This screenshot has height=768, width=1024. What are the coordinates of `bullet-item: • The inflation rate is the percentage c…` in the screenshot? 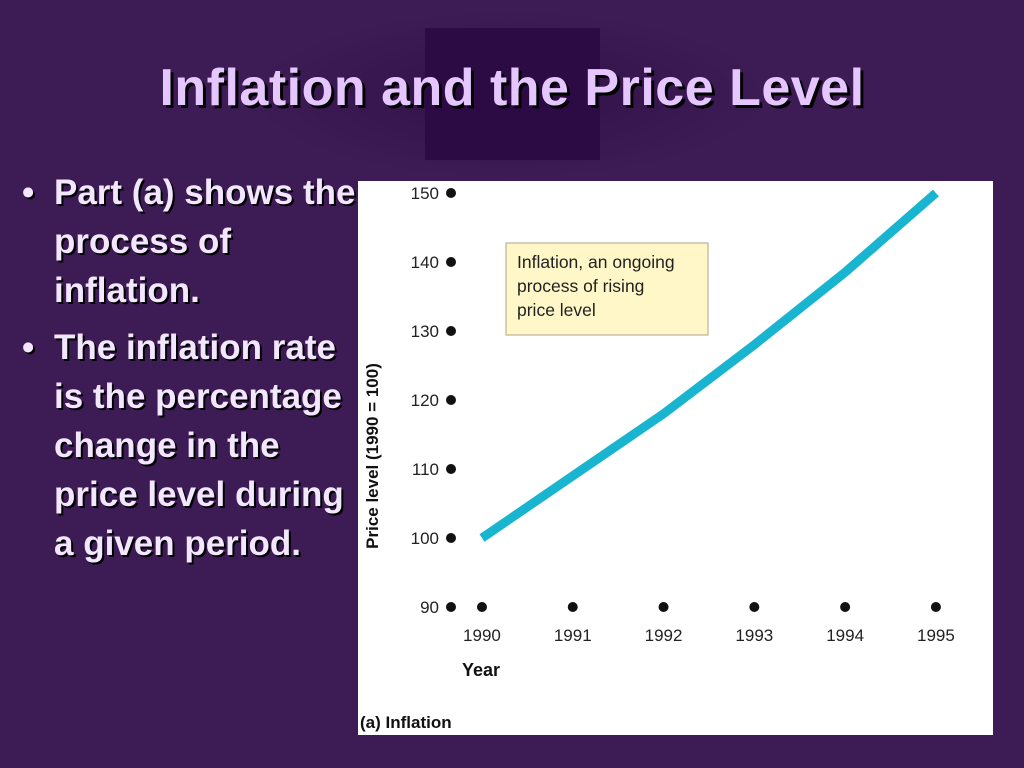 It's located at (190, 445).